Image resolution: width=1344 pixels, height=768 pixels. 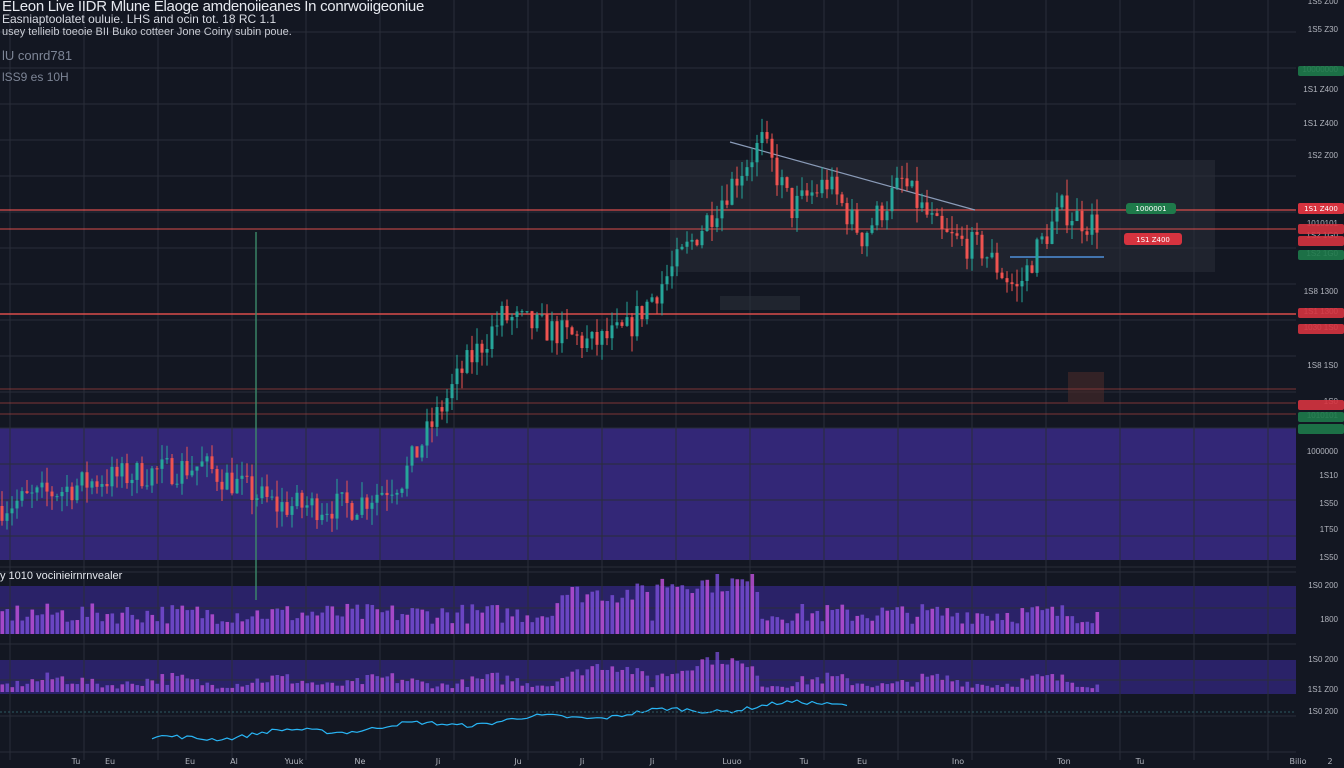 I want to click on symbol-label: lU conrd781, so click(x=37, y=55).